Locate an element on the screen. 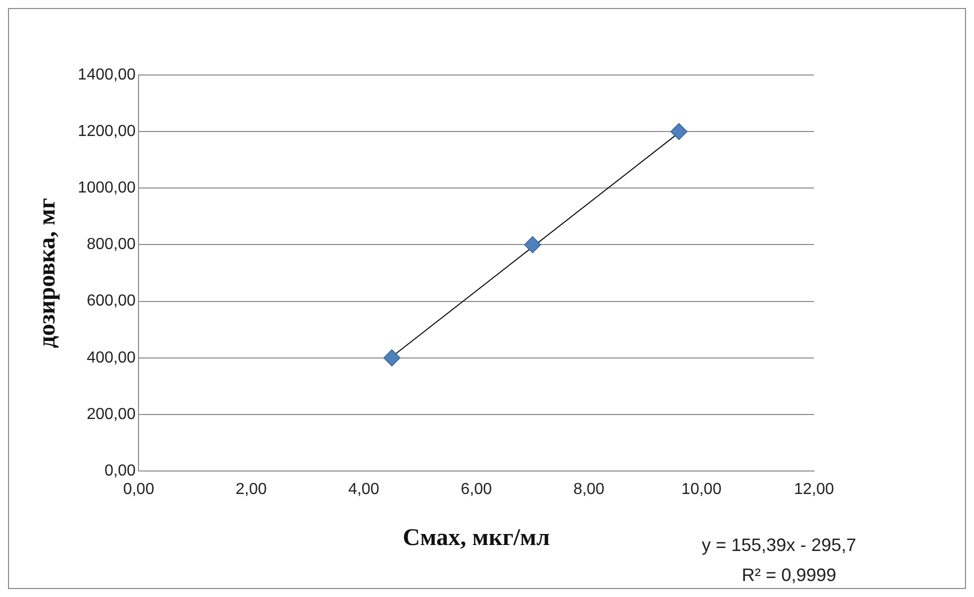 The height and width of the screenshot is (597, 974). y-tick-label: 1200,00 is located at coordinates (107, 131).